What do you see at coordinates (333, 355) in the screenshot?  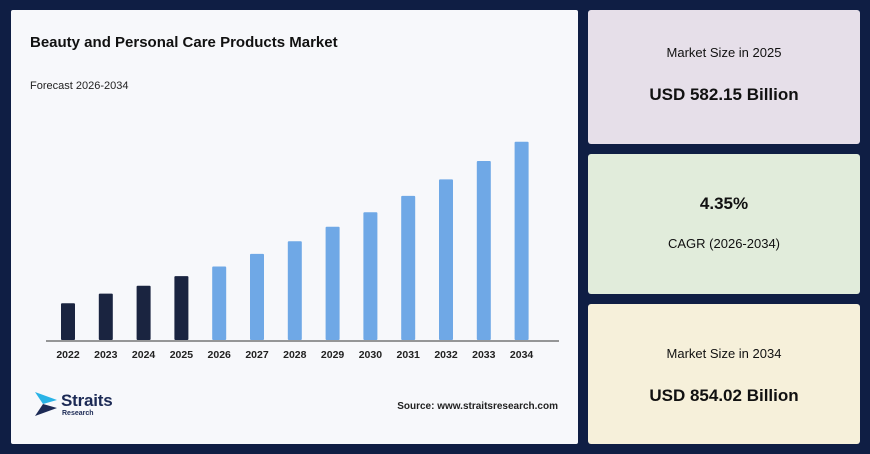 I see `x-tick-2029: 2029` at bounding box center [333, 355].